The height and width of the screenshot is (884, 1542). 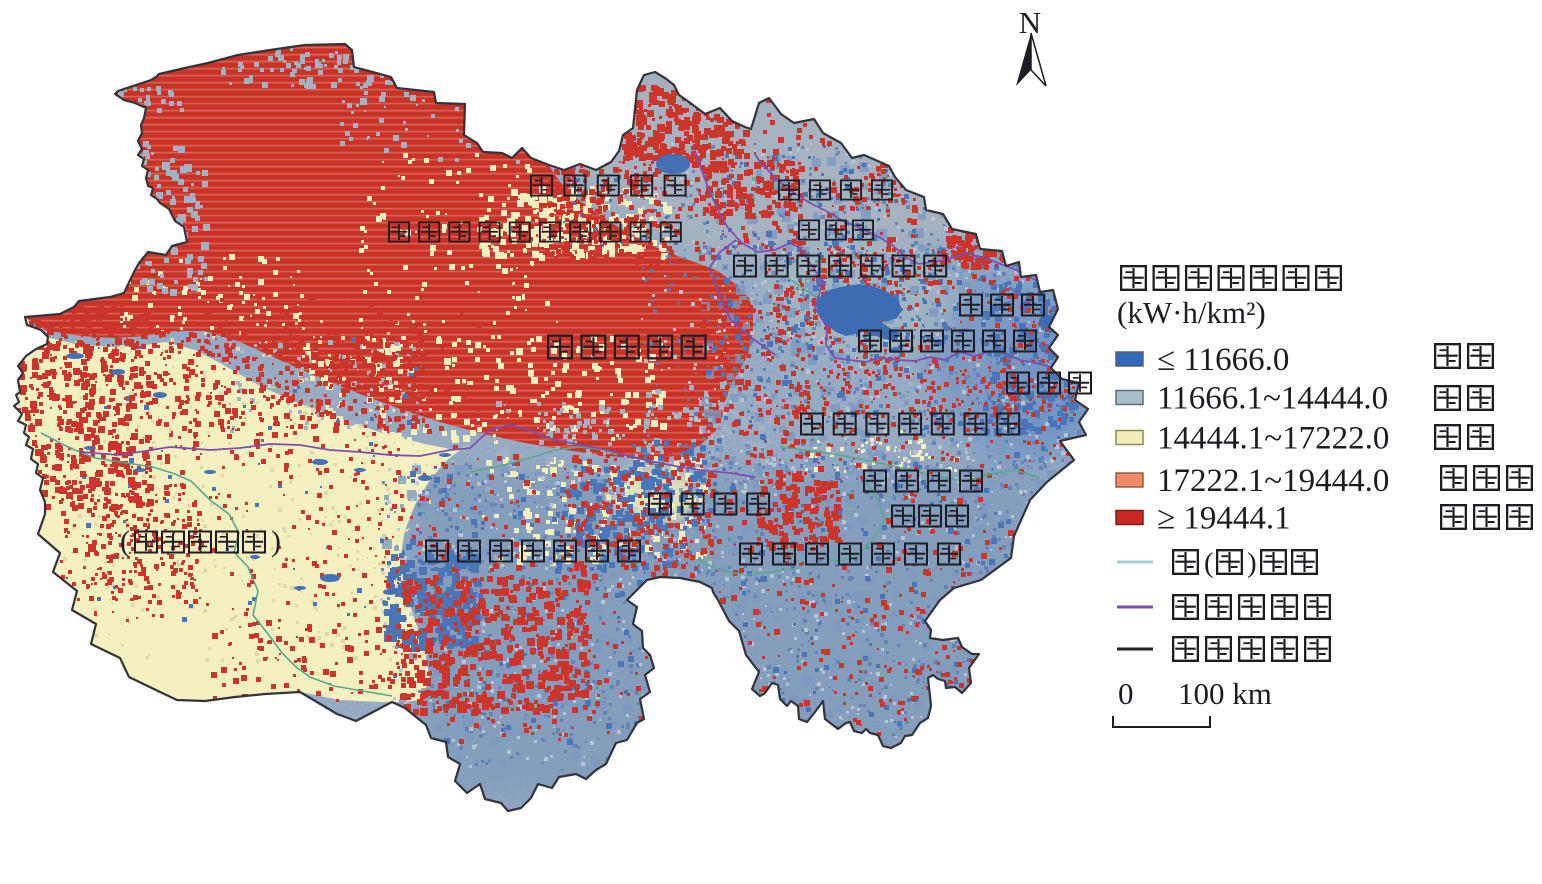 What do you see at coordinates (1191, 312) in the screenshot?
I see `svg-text: (kW·h/km²)` at bounding box center [1191, 312].